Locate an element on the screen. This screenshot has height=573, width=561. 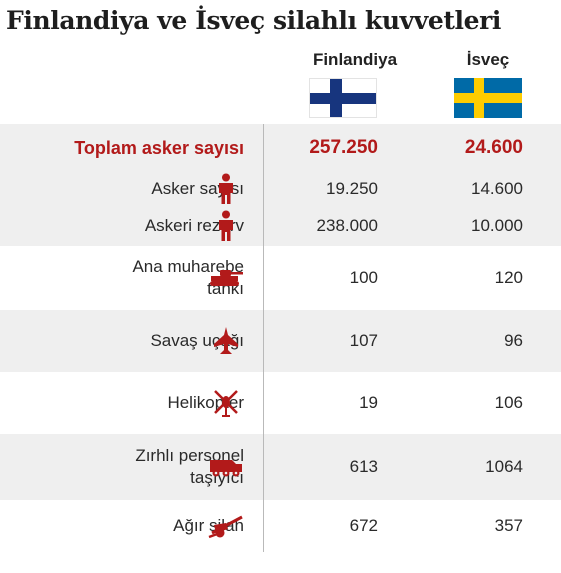
finland-header: Finlandiya is located at coordinates (355, 84).